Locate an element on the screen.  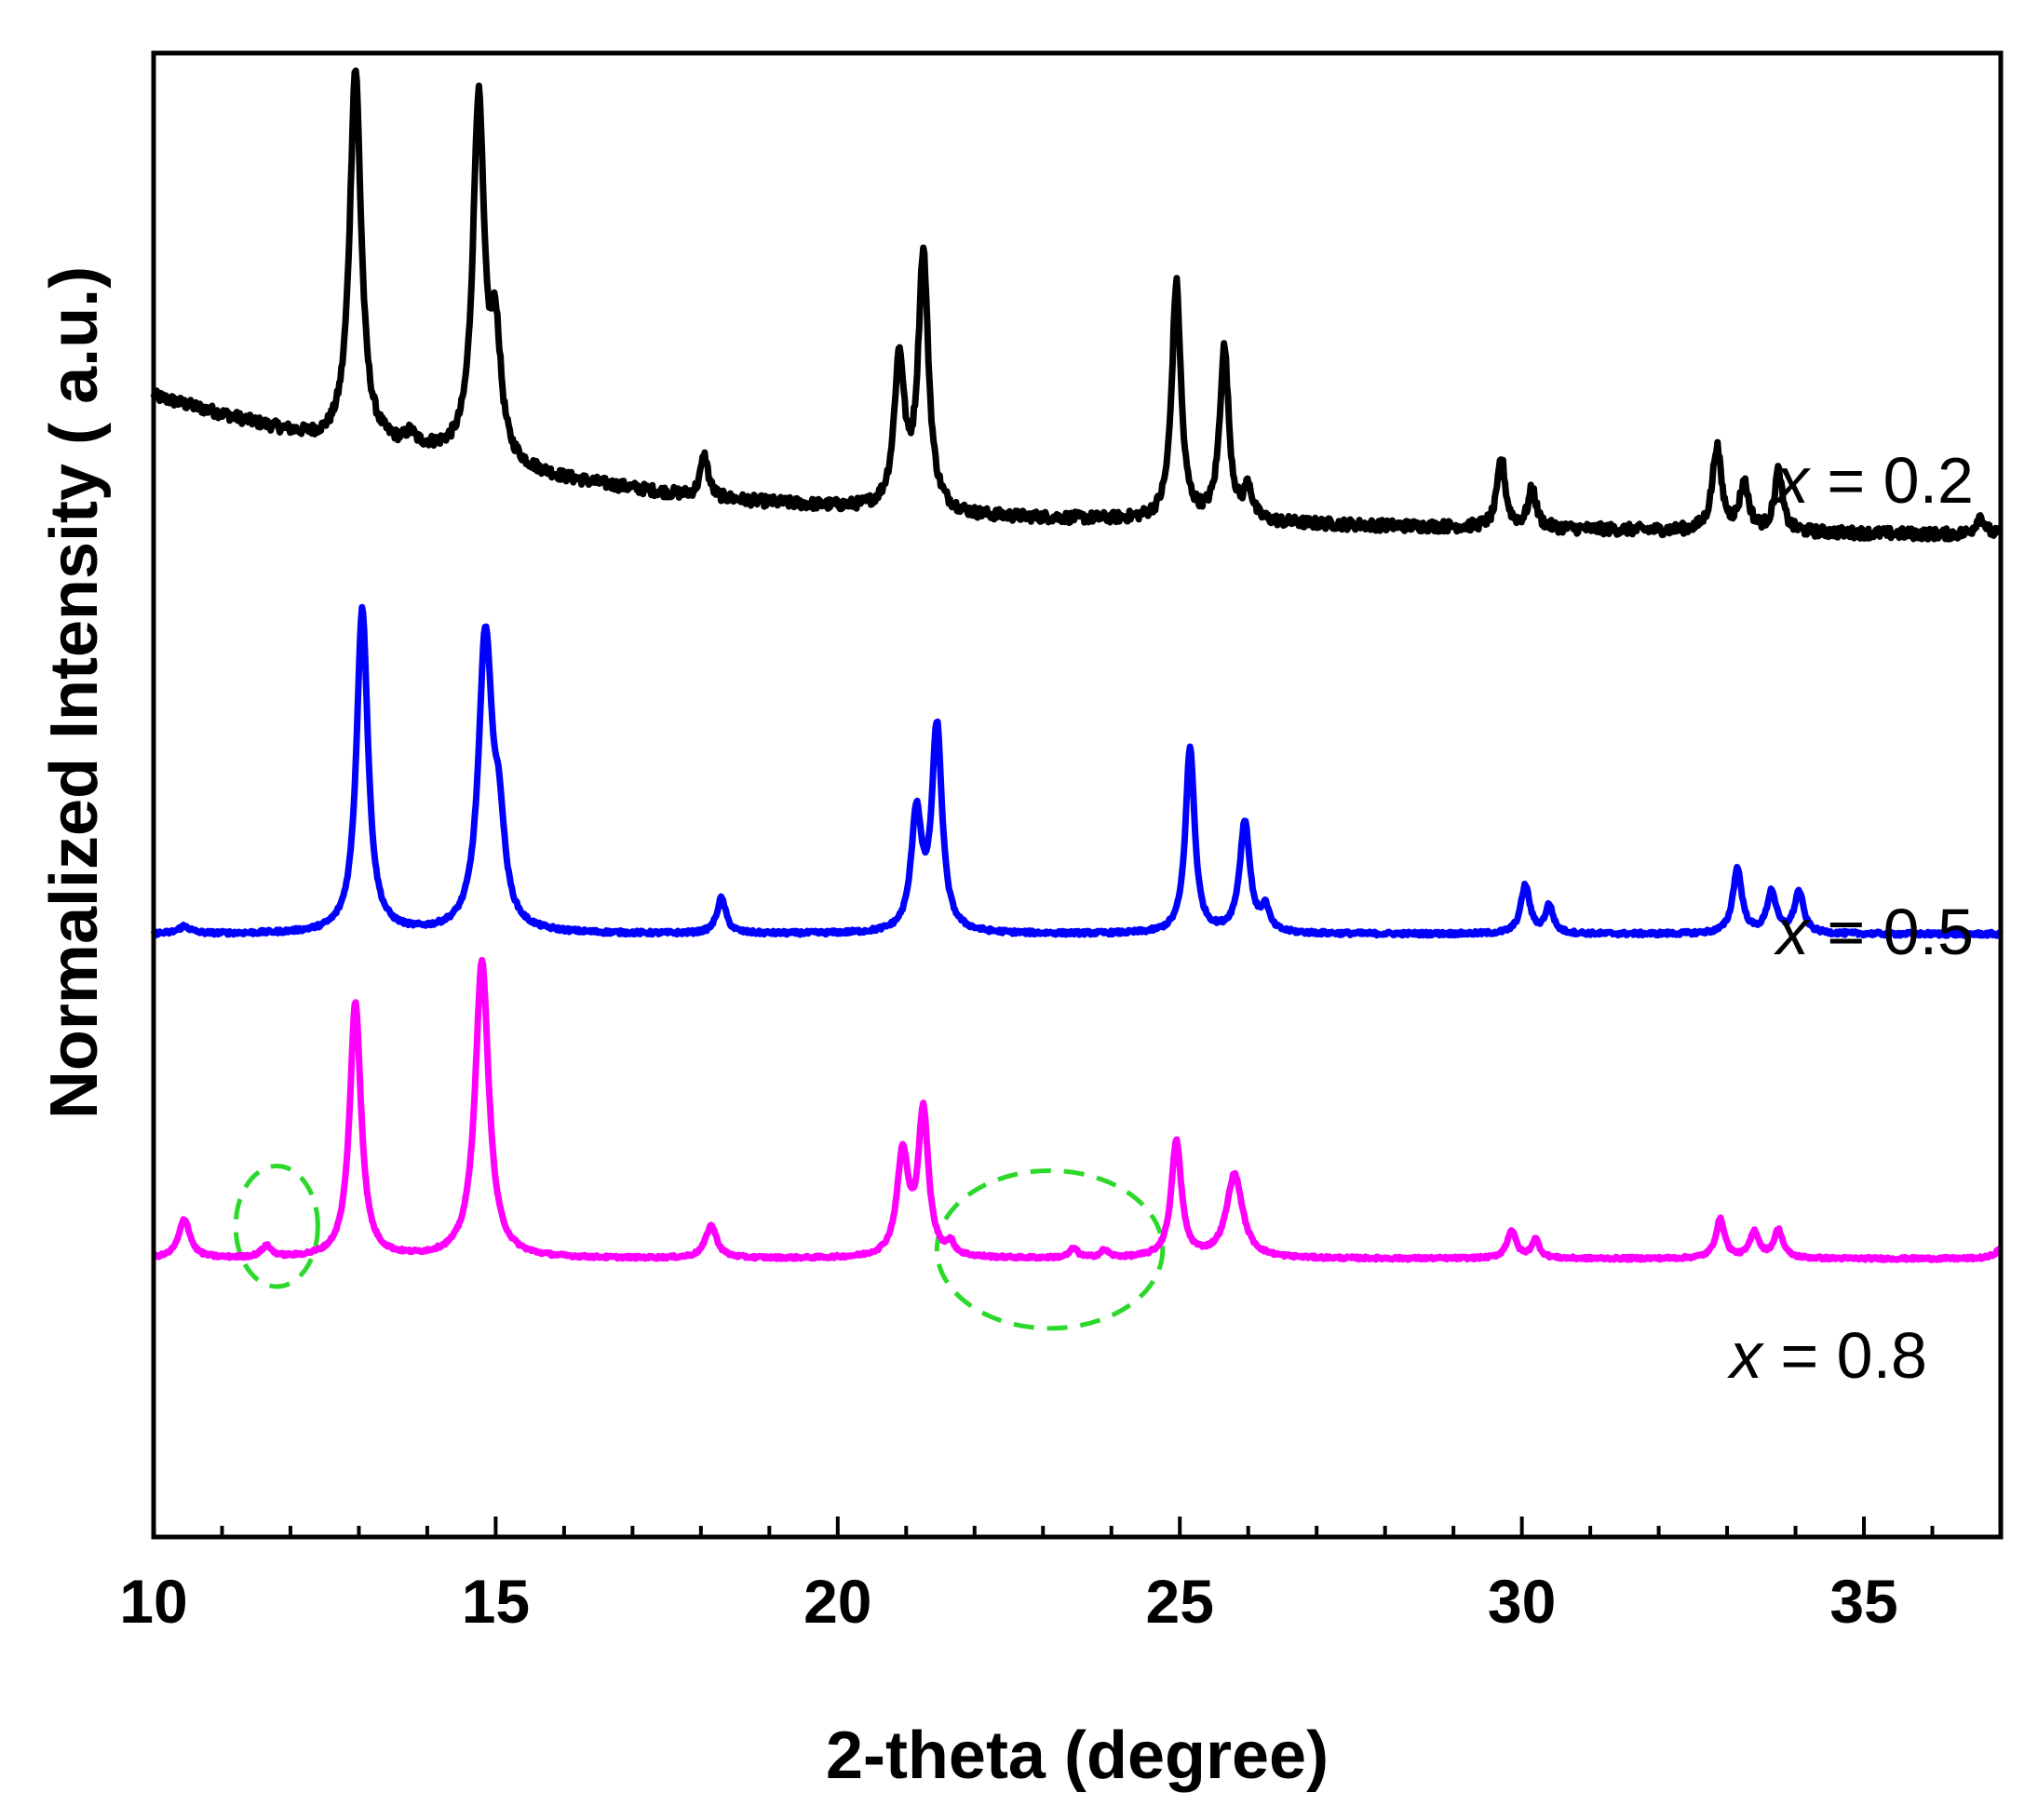
y-axis-title: Normalized Intensity ( a.u.) is located at coordinates (74, 692).